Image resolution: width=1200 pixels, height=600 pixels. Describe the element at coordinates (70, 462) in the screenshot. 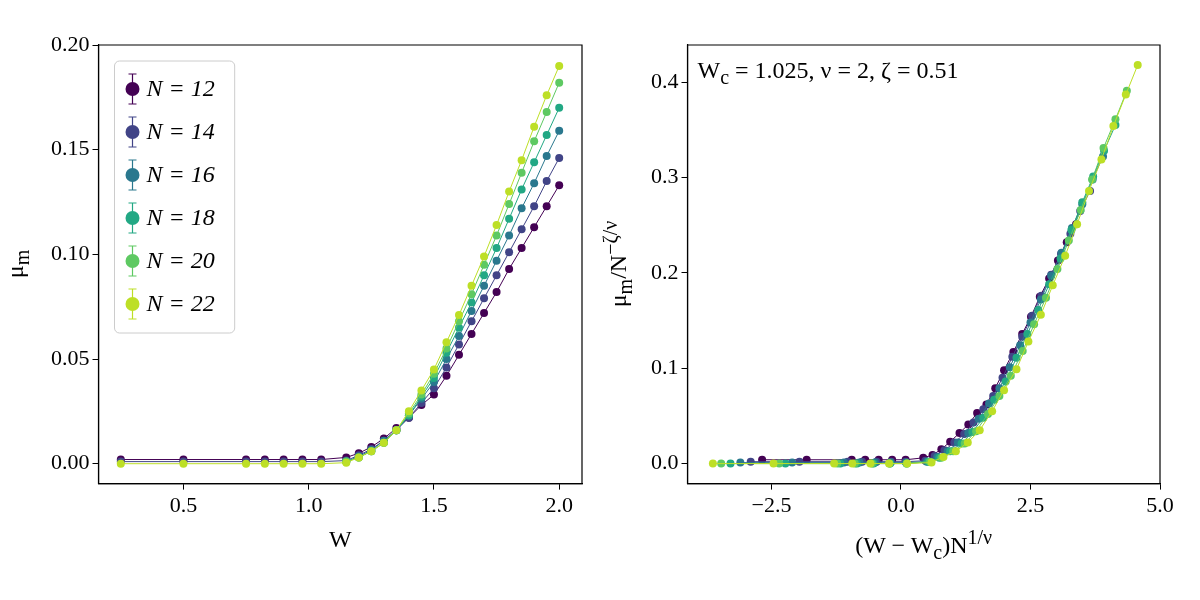

I see `y-tick-label: 0.00` at that location.